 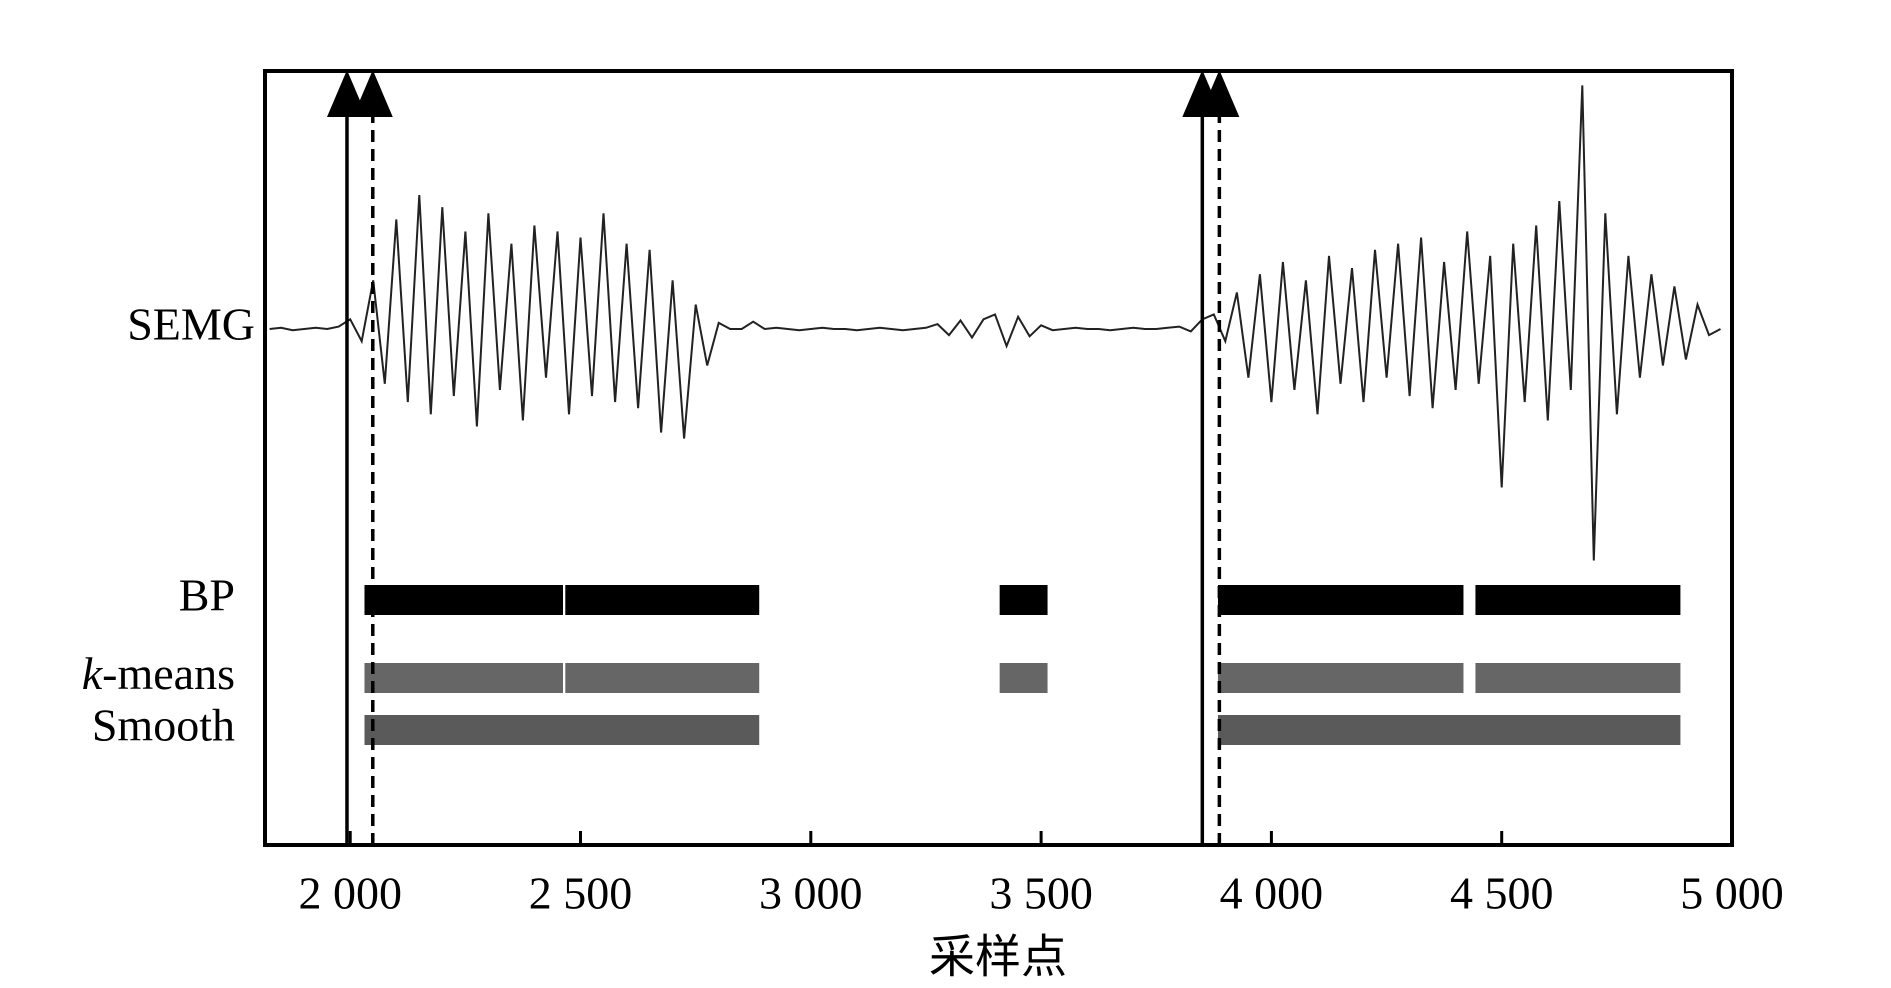 I want to click on x-tick-label: 4 500, so click(x=1502, y=893).